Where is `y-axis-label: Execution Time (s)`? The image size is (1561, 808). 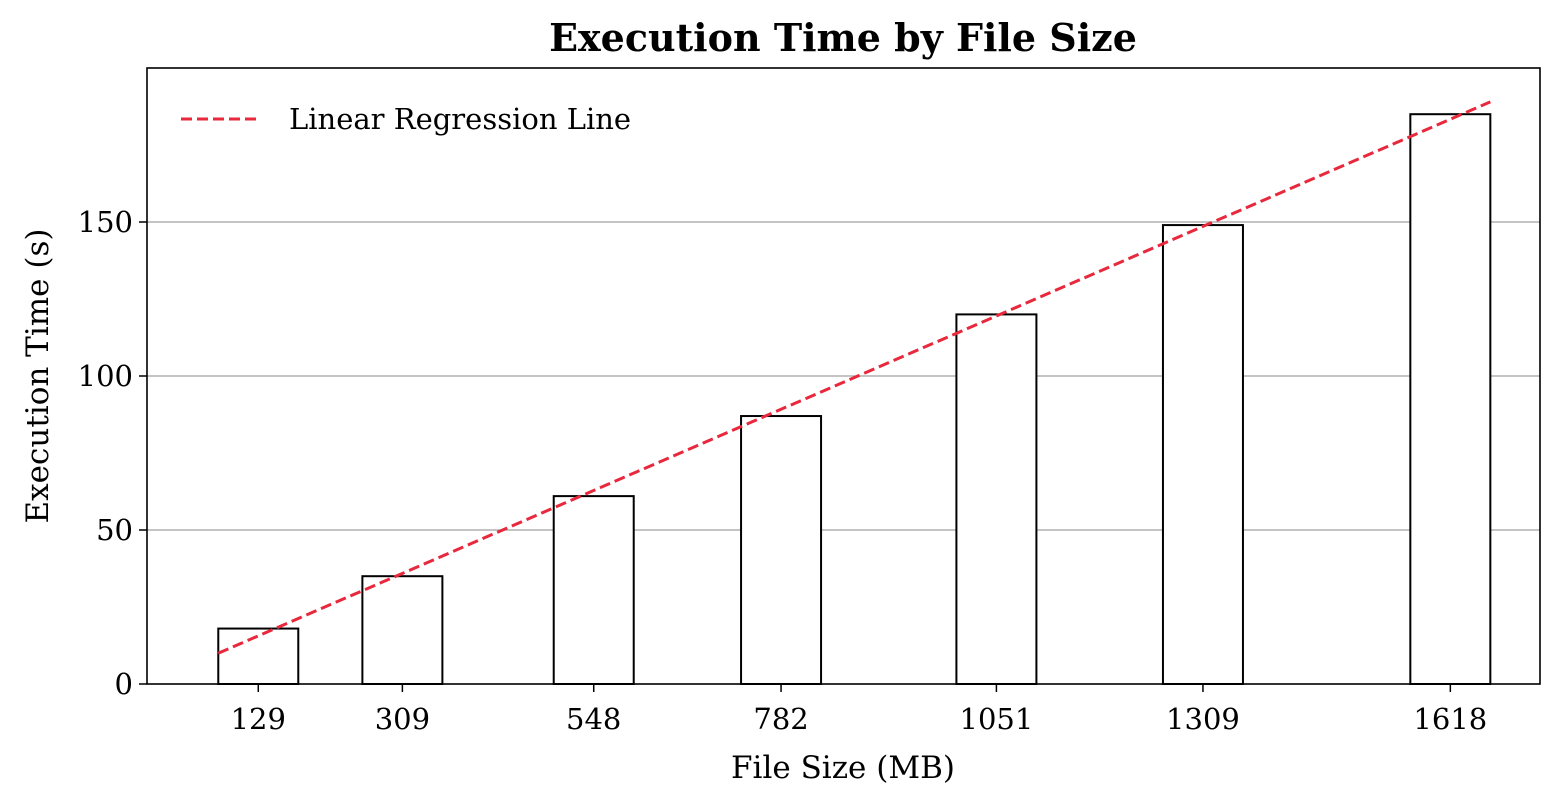
y-axis-label: Execution Time (s) is located at coordinates (38, 376).